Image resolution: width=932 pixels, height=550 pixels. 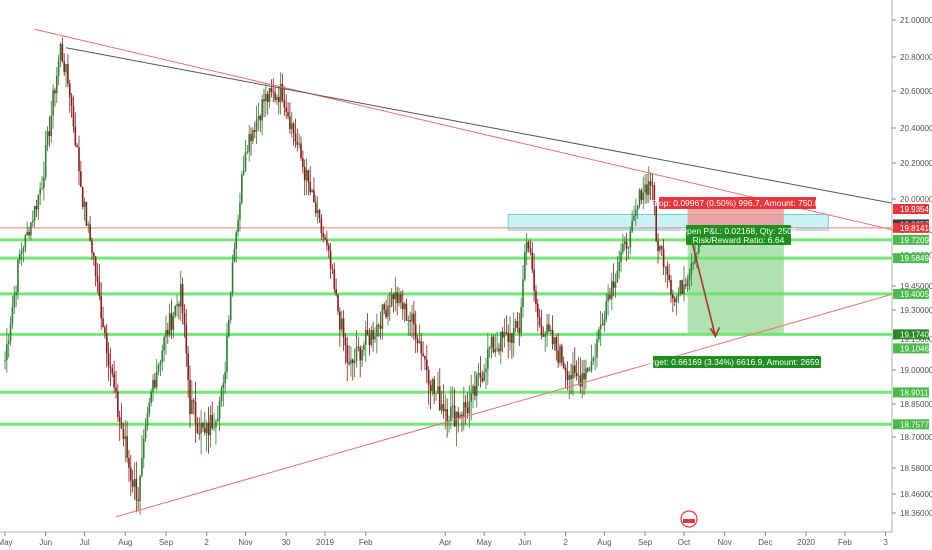 What do you see at coordinates (735, 218) in the screenshot?
I see `stop-zone` at bounding box center [735, 218].